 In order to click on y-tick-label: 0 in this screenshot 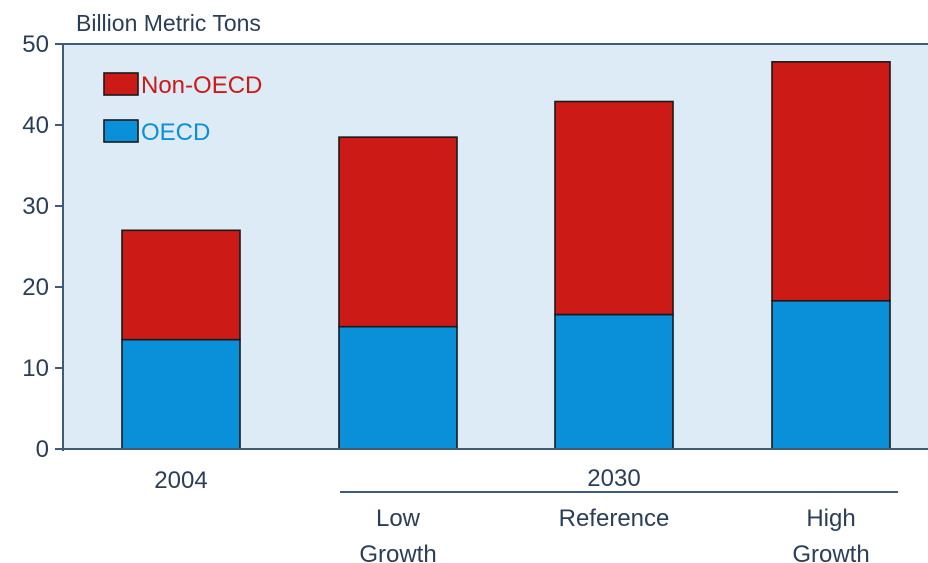, I will do `click(42, 449)`.